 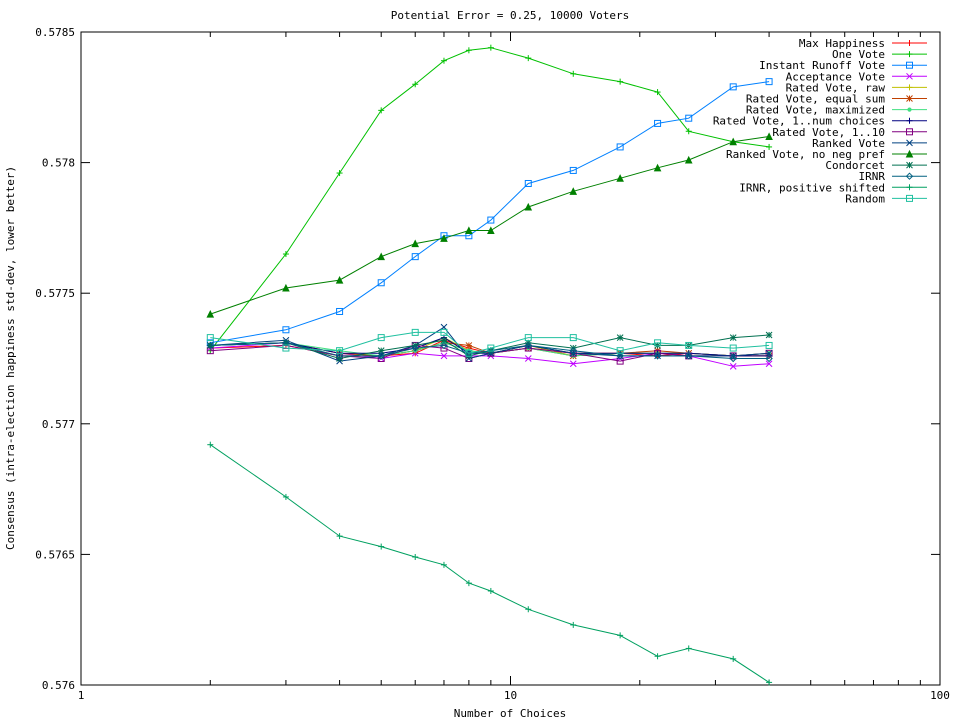 What do you see at coordinates (872, 176) in the screenshot?
I see `legend-label: IRNR` at bounding box center [872, 176].